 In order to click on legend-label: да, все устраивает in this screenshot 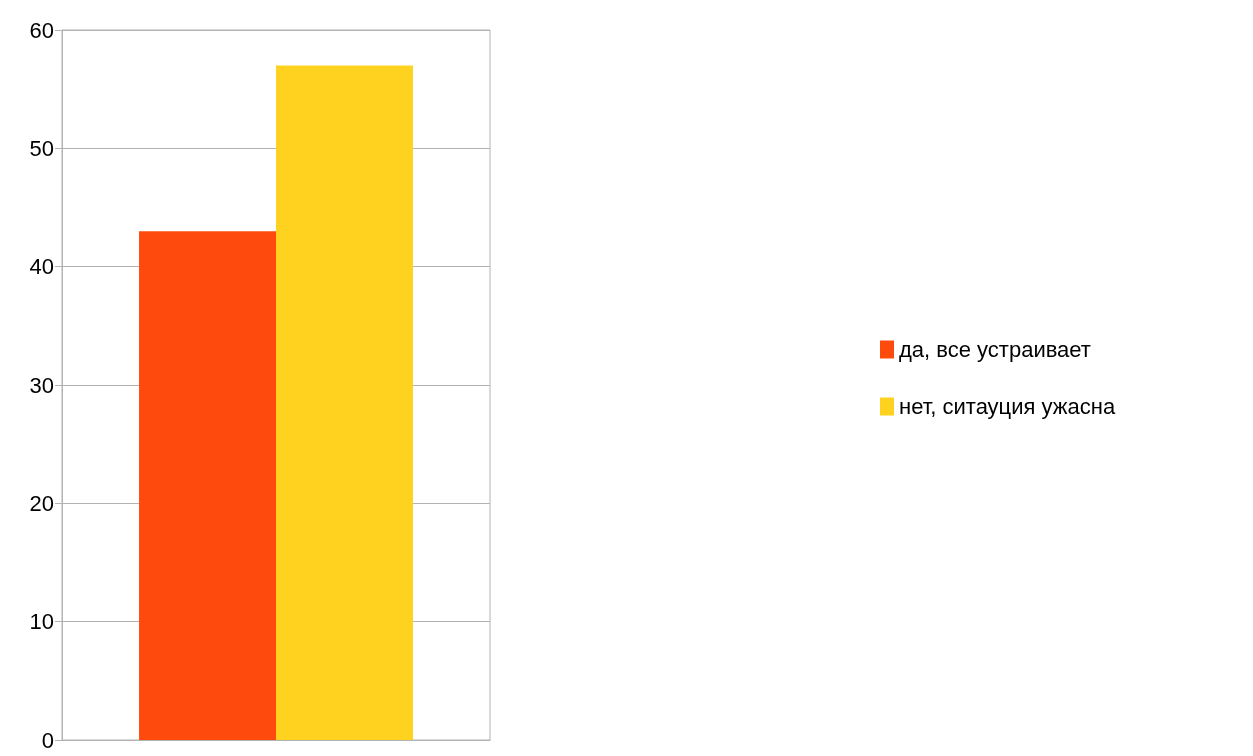, I will do `click(995, 349)`.